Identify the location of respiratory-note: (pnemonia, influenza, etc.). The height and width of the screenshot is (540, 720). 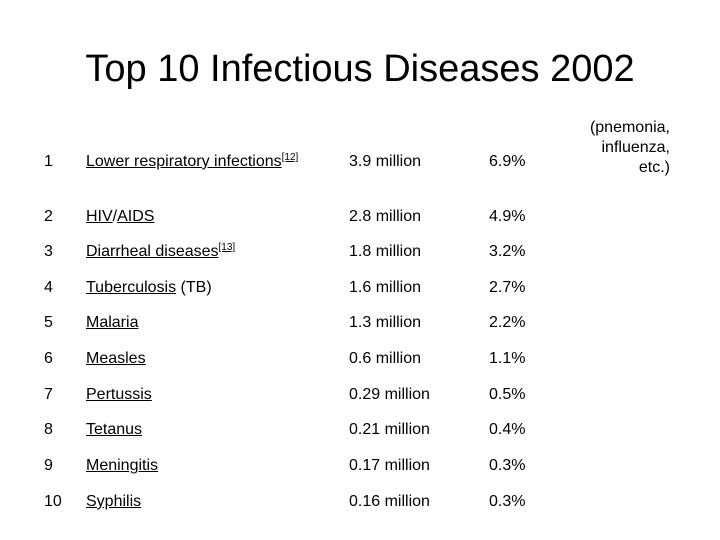
(595, 148).